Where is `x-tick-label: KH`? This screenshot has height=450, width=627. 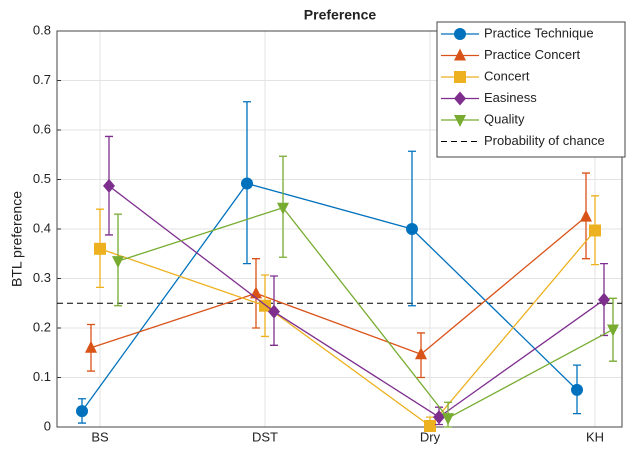
x-tick-label: KH is located at coordinates (595, 436).